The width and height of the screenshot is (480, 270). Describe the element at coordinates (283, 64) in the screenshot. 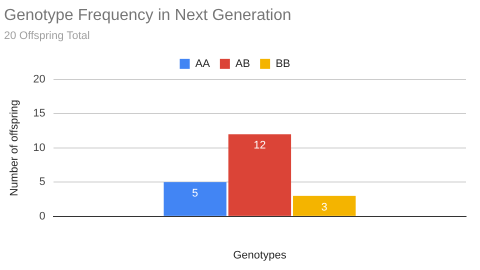

I see `legend-label: BB` at that location.